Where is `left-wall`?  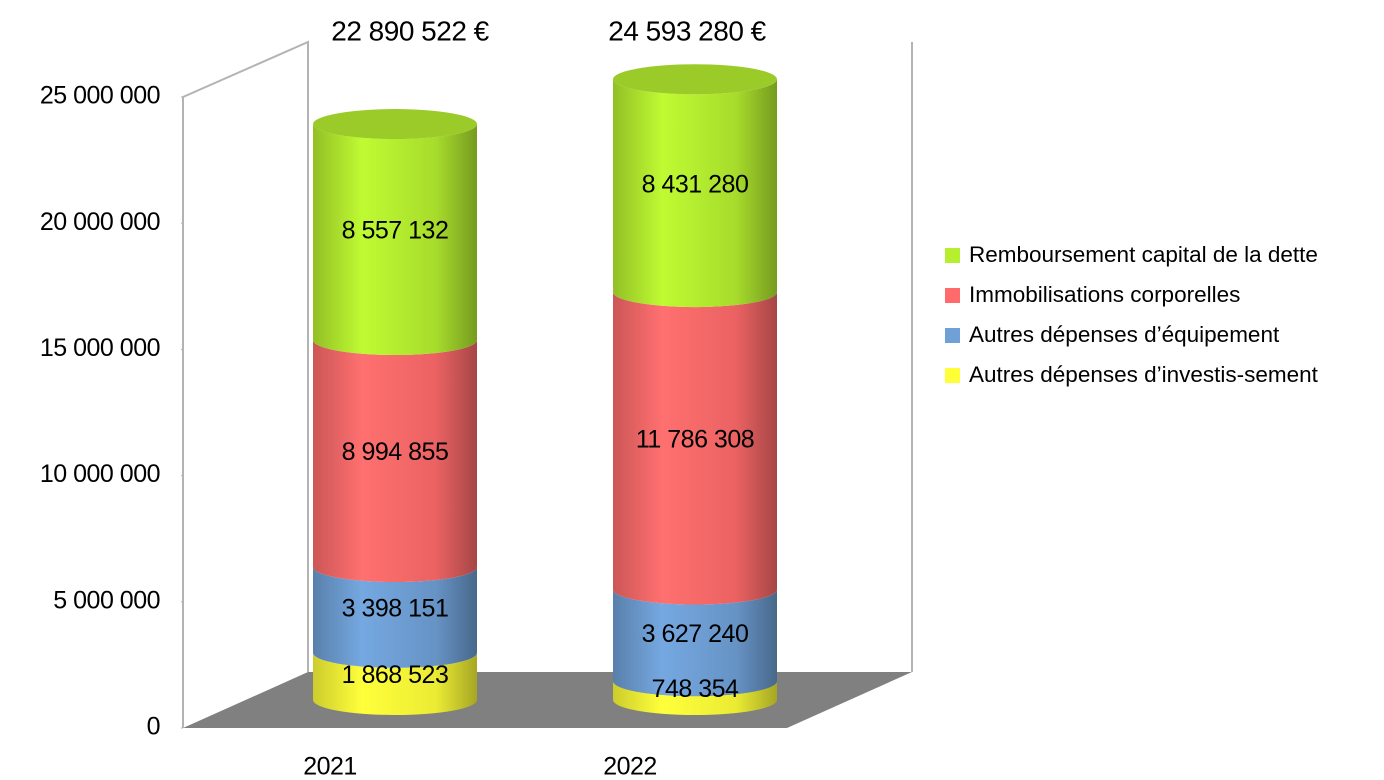
left-wall is located at coordinates (245, 384).